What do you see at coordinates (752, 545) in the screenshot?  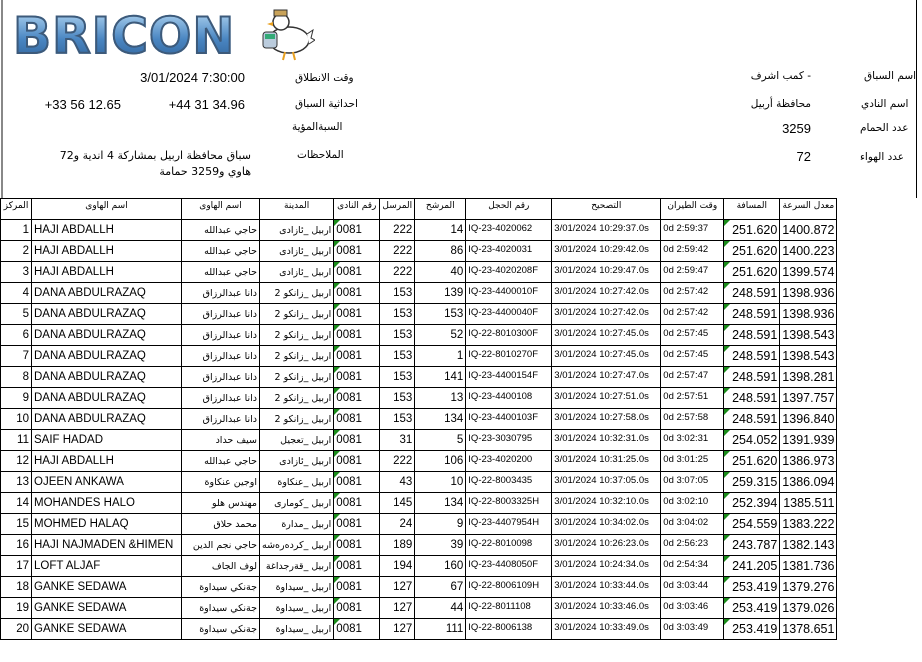 I see `cell-distance: 243.787` at bounding box center [752, 545].